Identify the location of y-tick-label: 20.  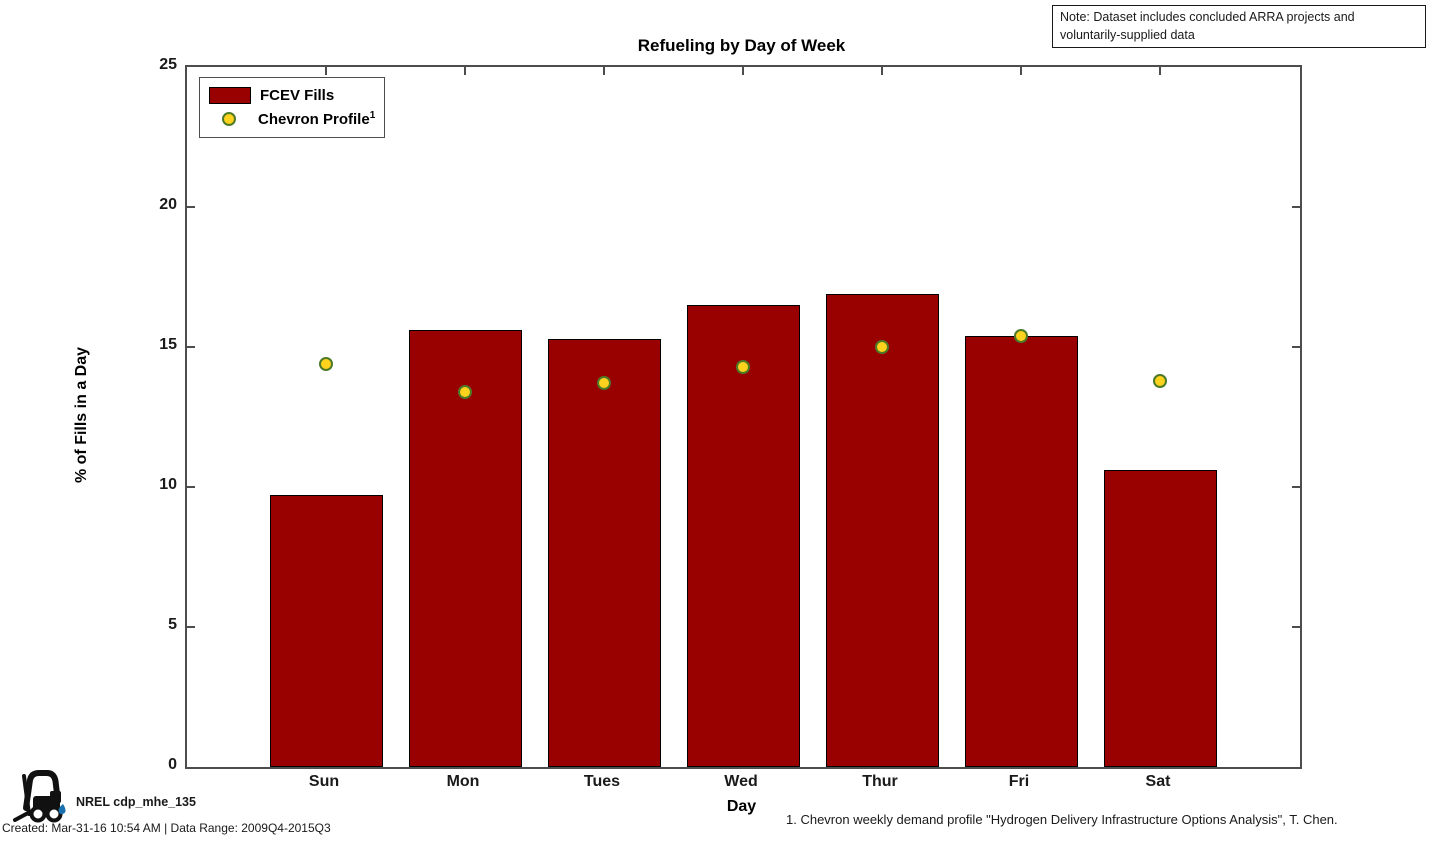
(168, 204).